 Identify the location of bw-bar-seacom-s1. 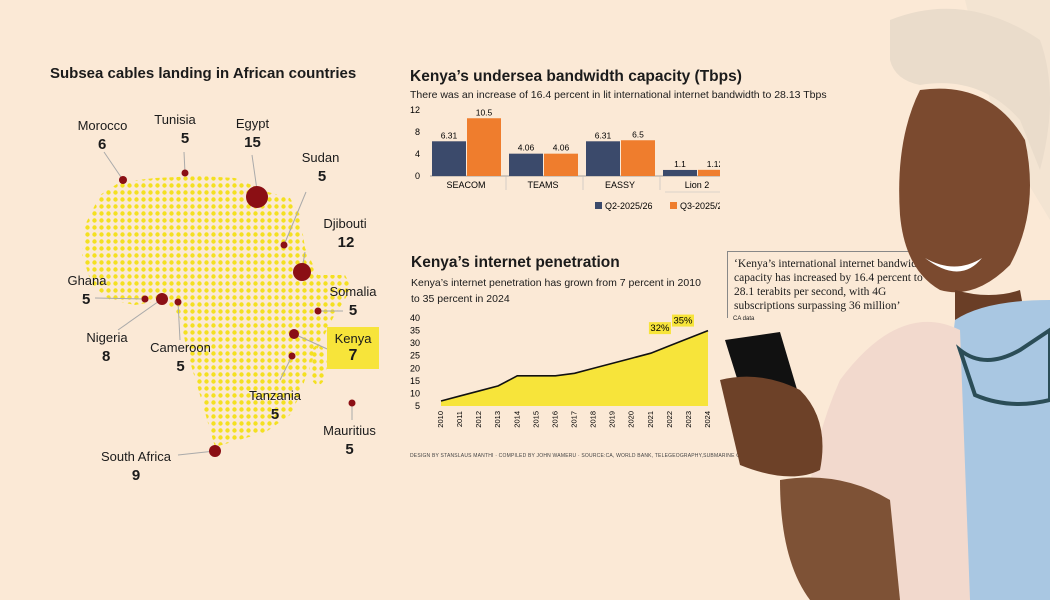
(484, 147).